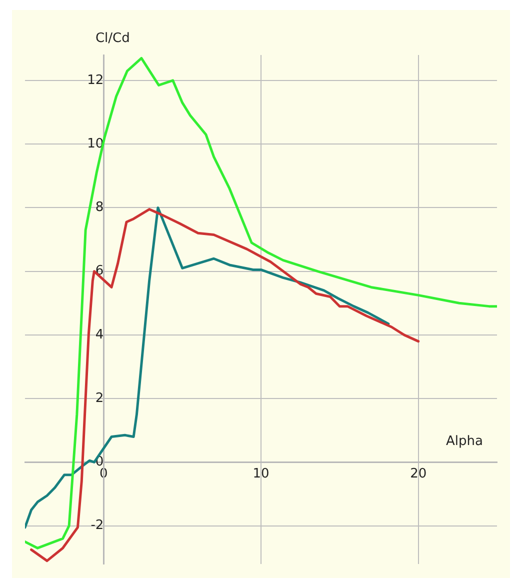 This screenshot has height=584, width=522. Describe the element at coordinates (261, 474) in the screenshot. I see `x-tick-label: 10` at that location.